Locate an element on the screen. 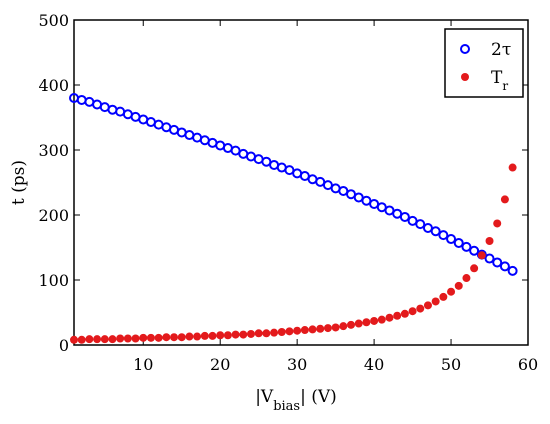 Image resolution: width=550 pixels, height=424 pixels. legend-label-tr: Tr is located at coordinates (499, 80).